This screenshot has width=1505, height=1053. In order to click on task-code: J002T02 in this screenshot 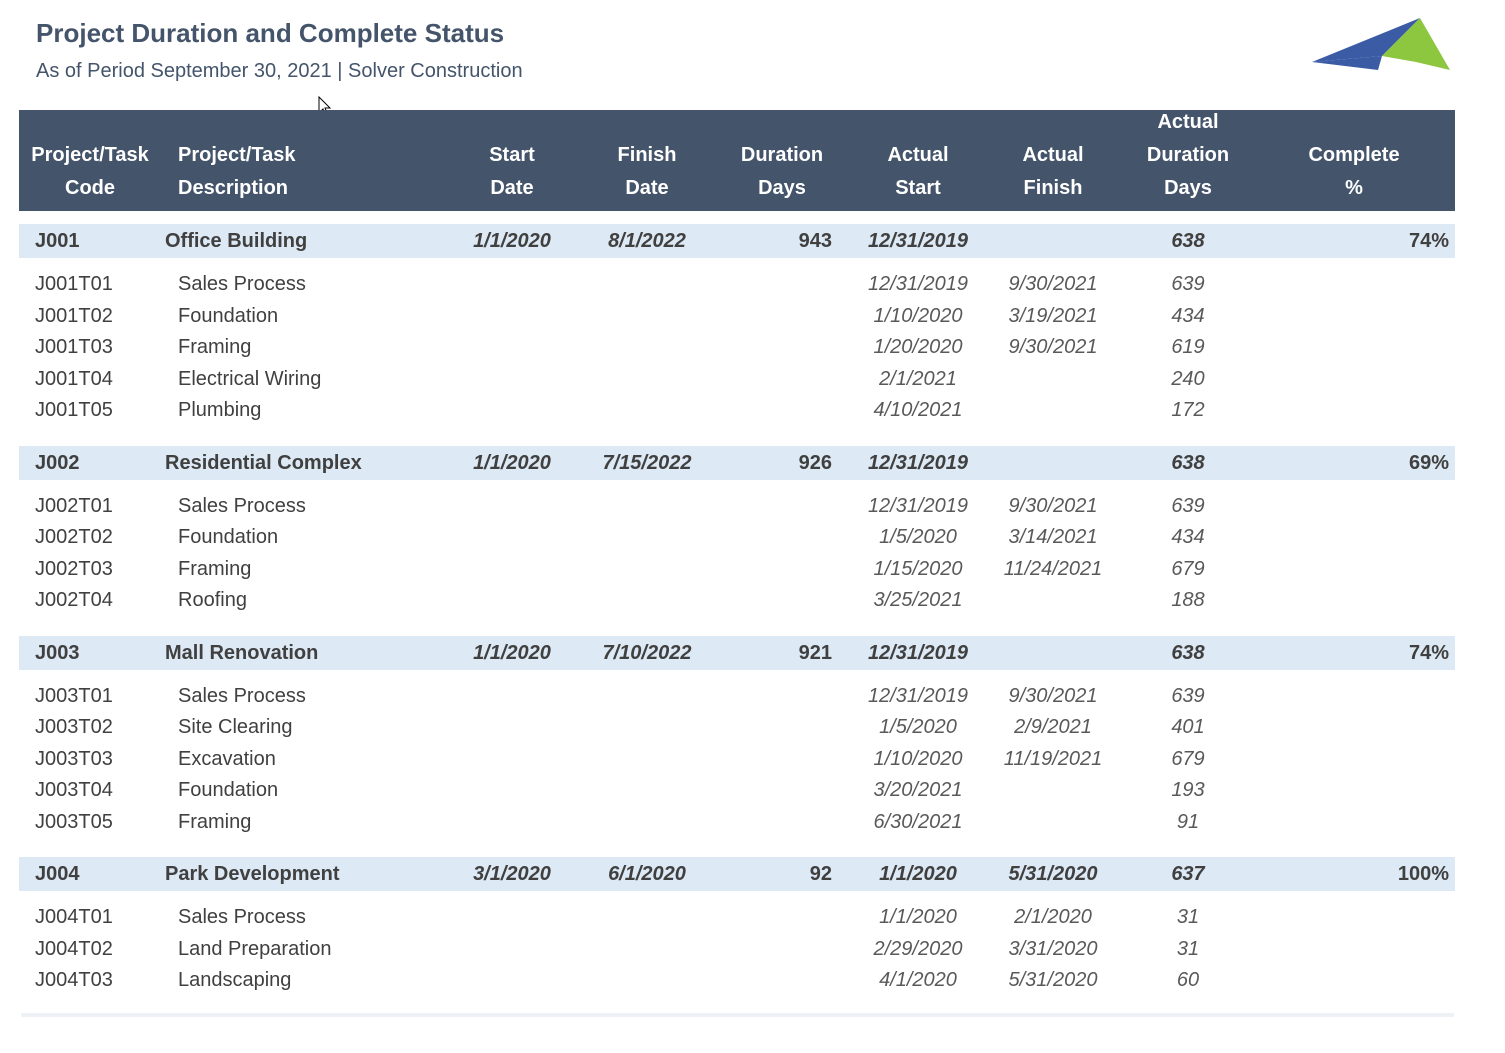, I will do `click(74, 537)`.